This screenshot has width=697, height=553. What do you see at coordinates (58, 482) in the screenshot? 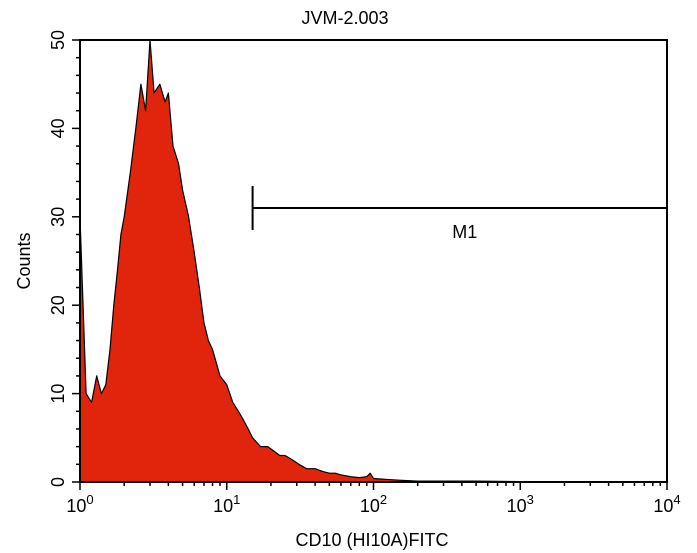
I see `y-tick-label: 0` at bounding box center [58, 482].